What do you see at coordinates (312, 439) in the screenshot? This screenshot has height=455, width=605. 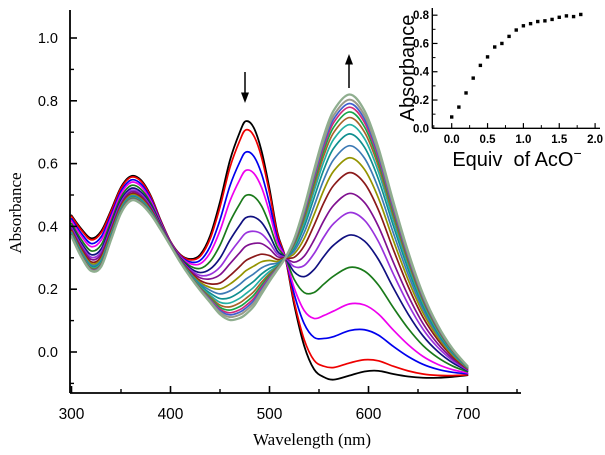 I see `main-x-axis-title: Wavelength (nm)` at bounding box center [312, 439].